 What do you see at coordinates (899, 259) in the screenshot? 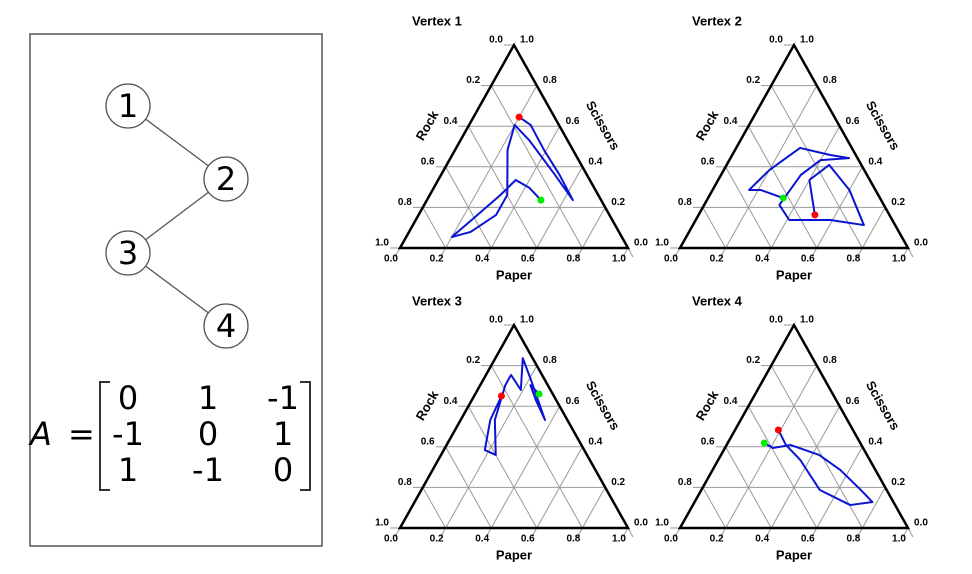
I see `paper-tick-label: 1.0` at bounding box center [899, 259].